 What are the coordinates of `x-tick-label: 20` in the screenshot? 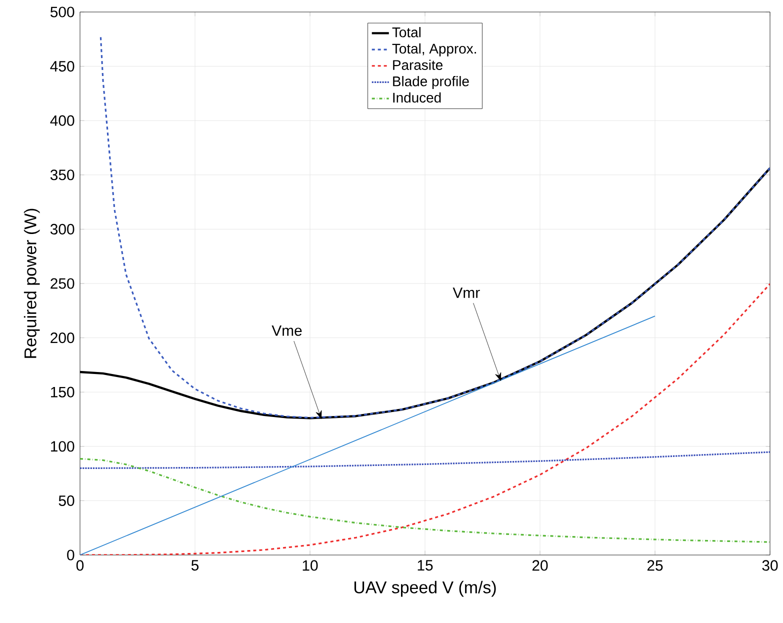 It's located at (540, 565).